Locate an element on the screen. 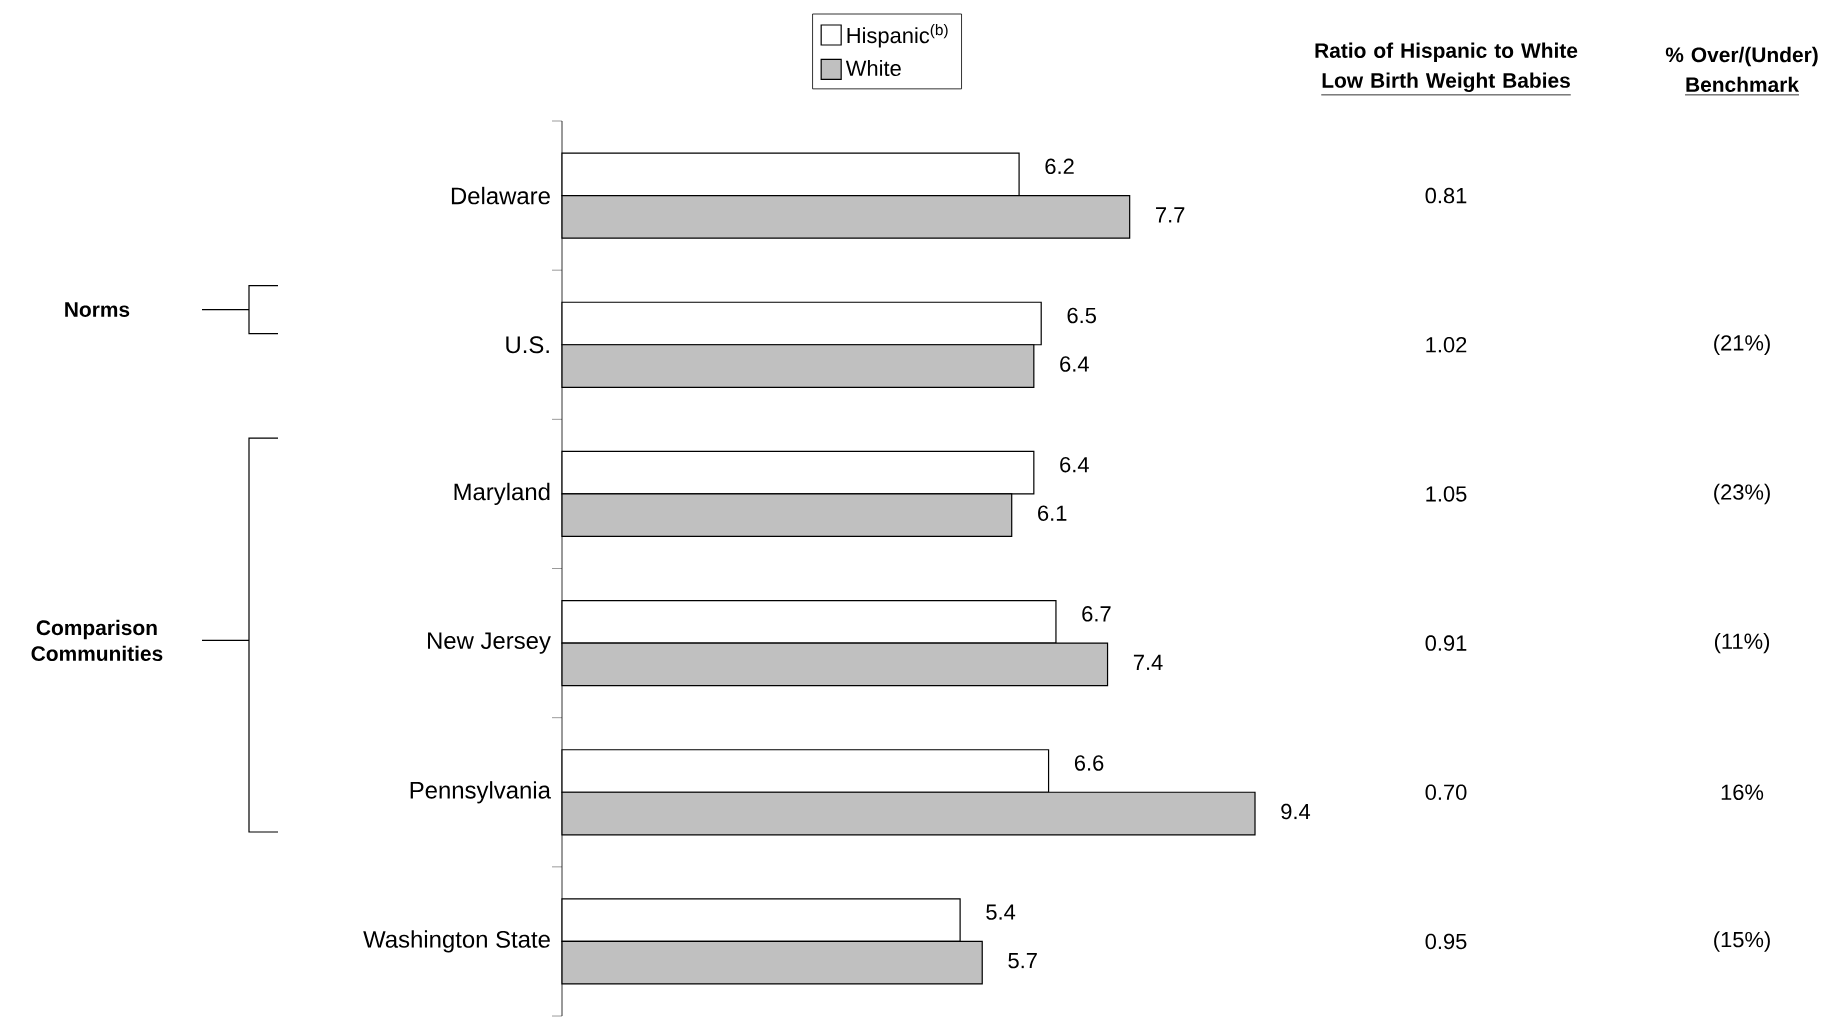 Image resolution: width=1842 pixels, height=1018 pixels. y-tick-label: Pennsylvania is located at coordinates (480, 792).